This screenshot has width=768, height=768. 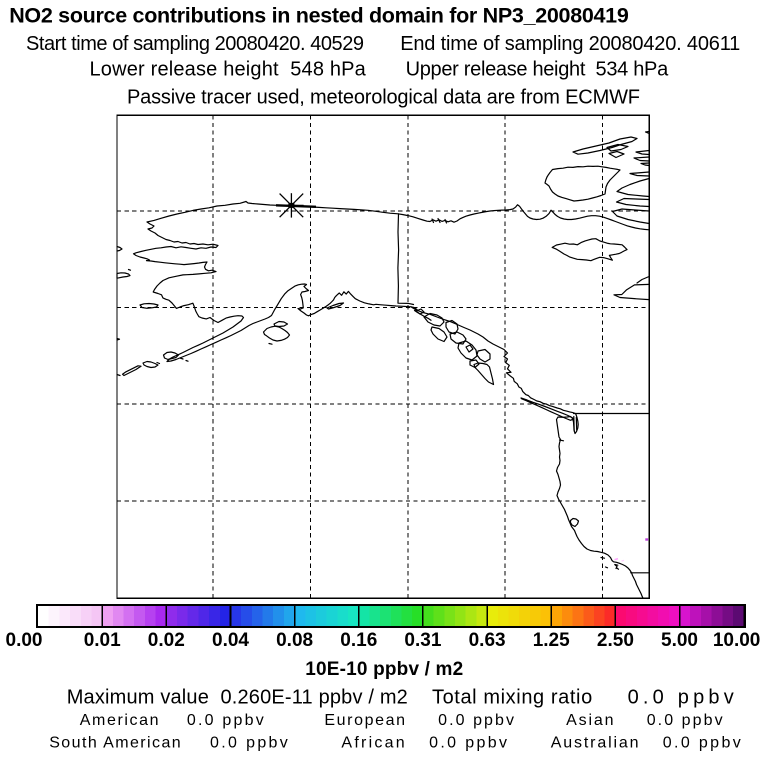 What do you see at coordinates (551, 640) in the screenshot?
I see `svg-text: 1.25` at bounding box center [551, 640].